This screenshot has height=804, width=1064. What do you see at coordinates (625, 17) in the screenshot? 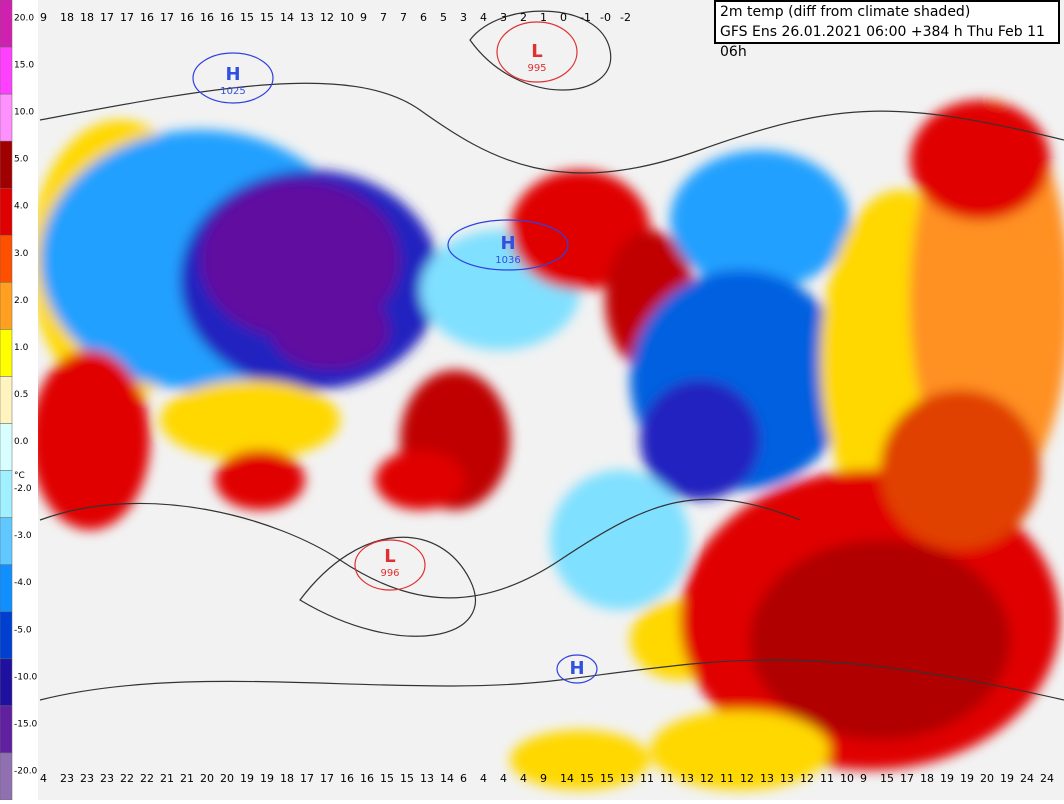
I see `grid-value: -2` at bounding box center [625, 17].